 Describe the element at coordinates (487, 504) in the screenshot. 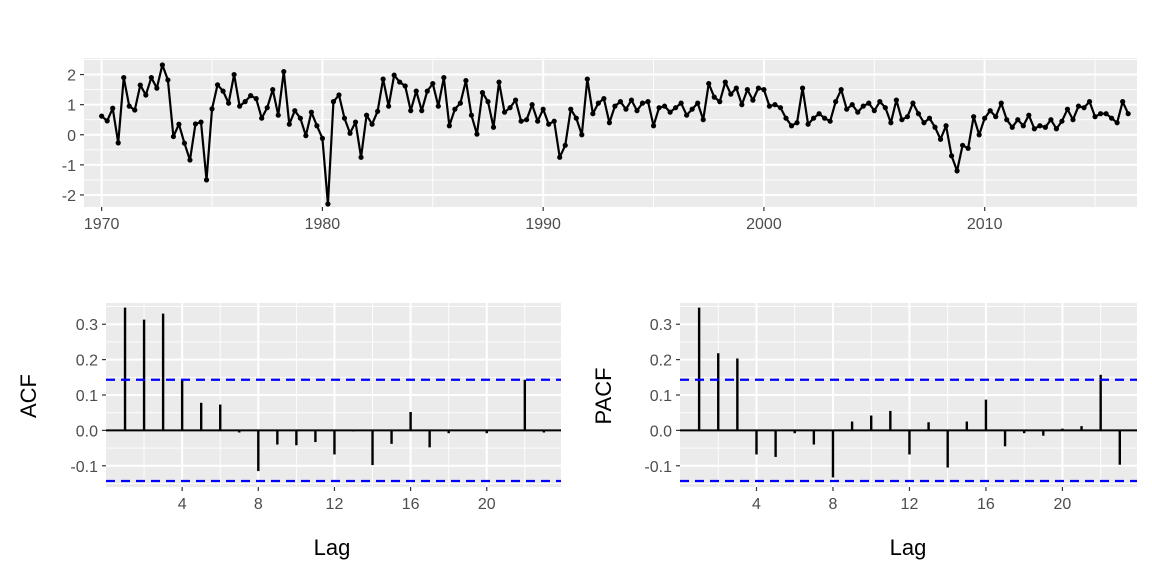

I see `acf-x-tick-label: 20` at that location.